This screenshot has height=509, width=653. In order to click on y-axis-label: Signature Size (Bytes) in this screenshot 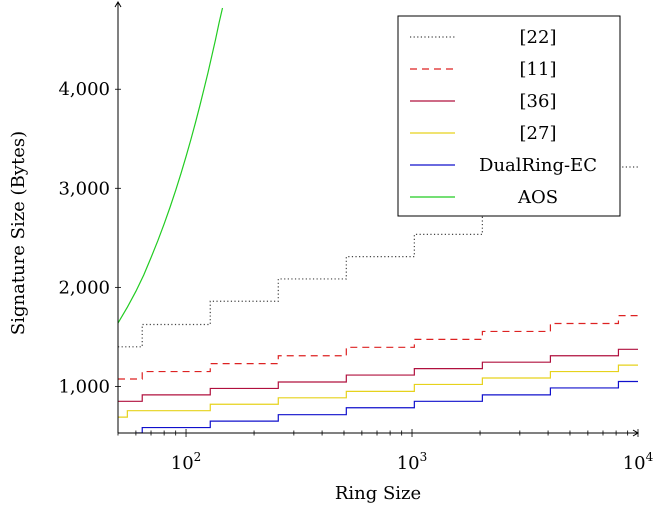, I will do `click(18, 233)`.